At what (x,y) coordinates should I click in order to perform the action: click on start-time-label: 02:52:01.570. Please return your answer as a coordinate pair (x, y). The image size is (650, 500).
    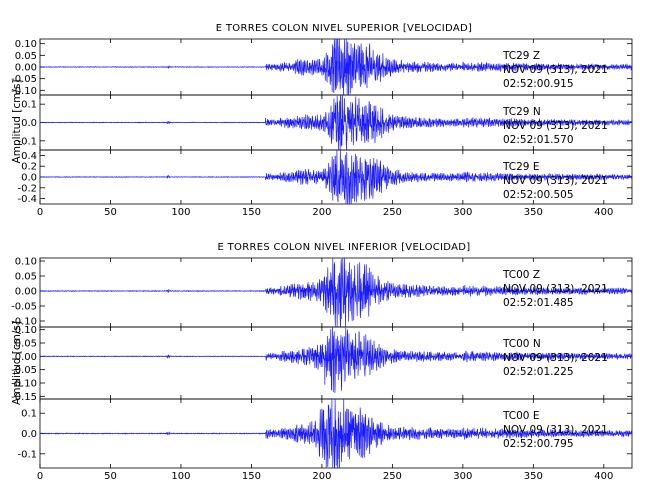
    Looking at the image, I should click on (538, 140).